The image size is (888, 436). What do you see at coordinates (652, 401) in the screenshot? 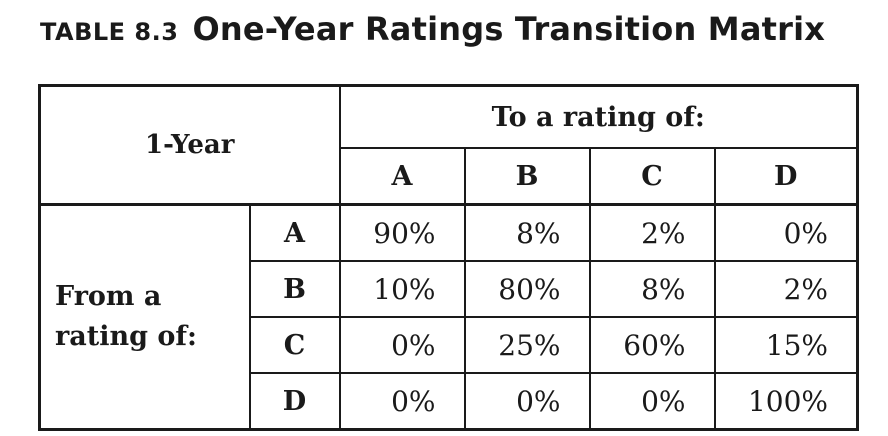
I see `cell-d-c: 0%` at bounding box center [652, 401].